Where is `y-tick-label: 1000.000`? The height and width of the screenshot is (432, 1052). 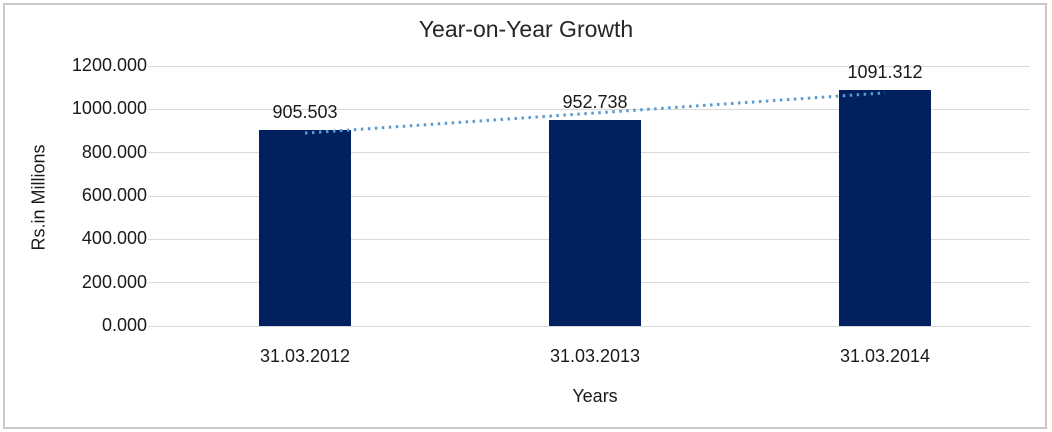
y-tick-label: 1000.000 is located at coordinates (109, 108).